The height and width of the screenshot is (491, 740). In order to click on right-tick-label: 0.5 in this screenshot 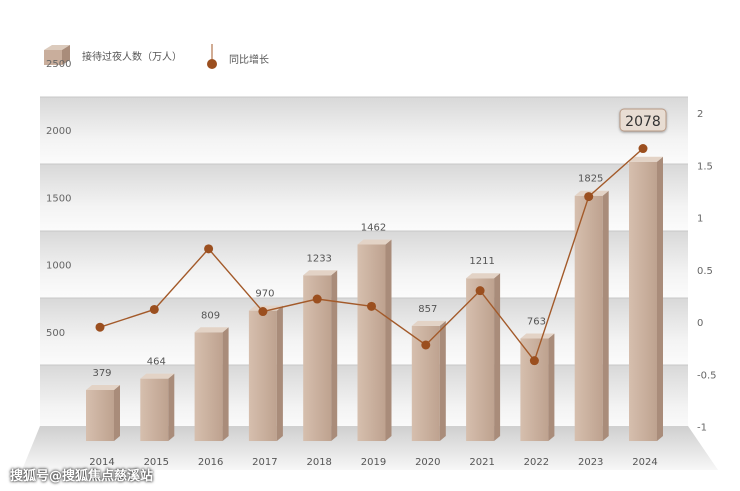, I will do `click(705, 271)`.